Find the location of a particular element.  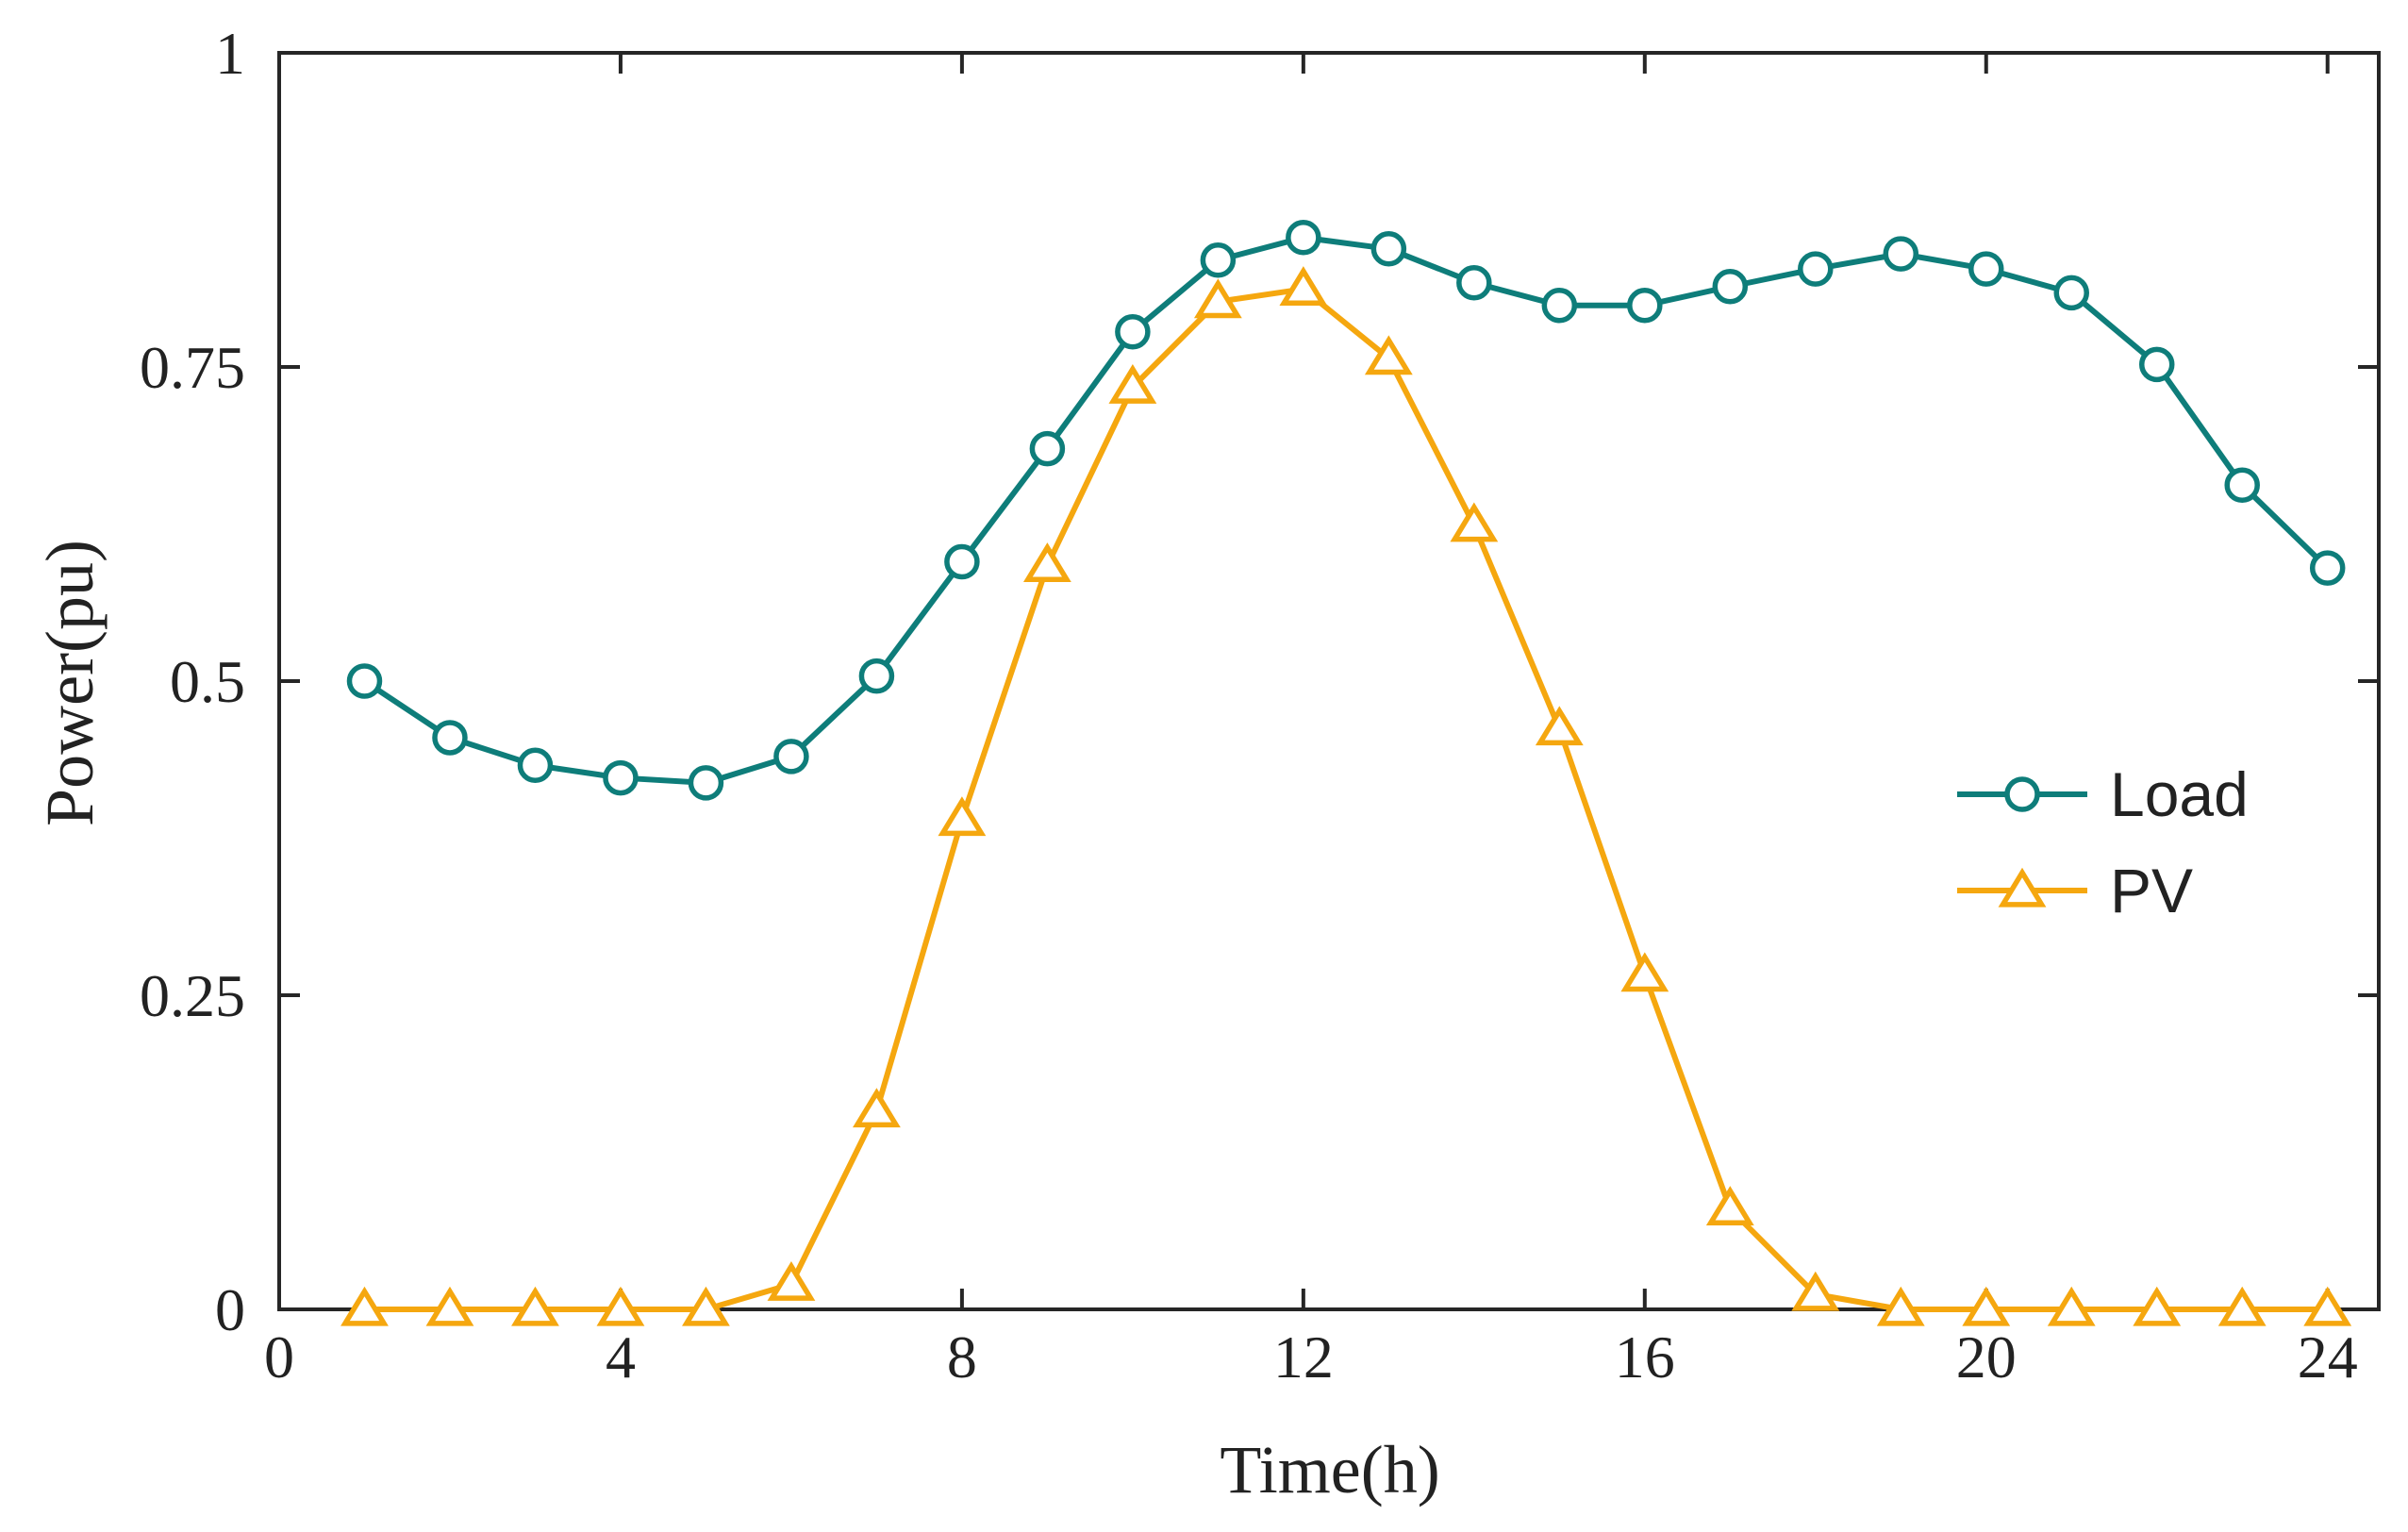

x-tick-label: 16 is located at coordinates (1645, 1357).